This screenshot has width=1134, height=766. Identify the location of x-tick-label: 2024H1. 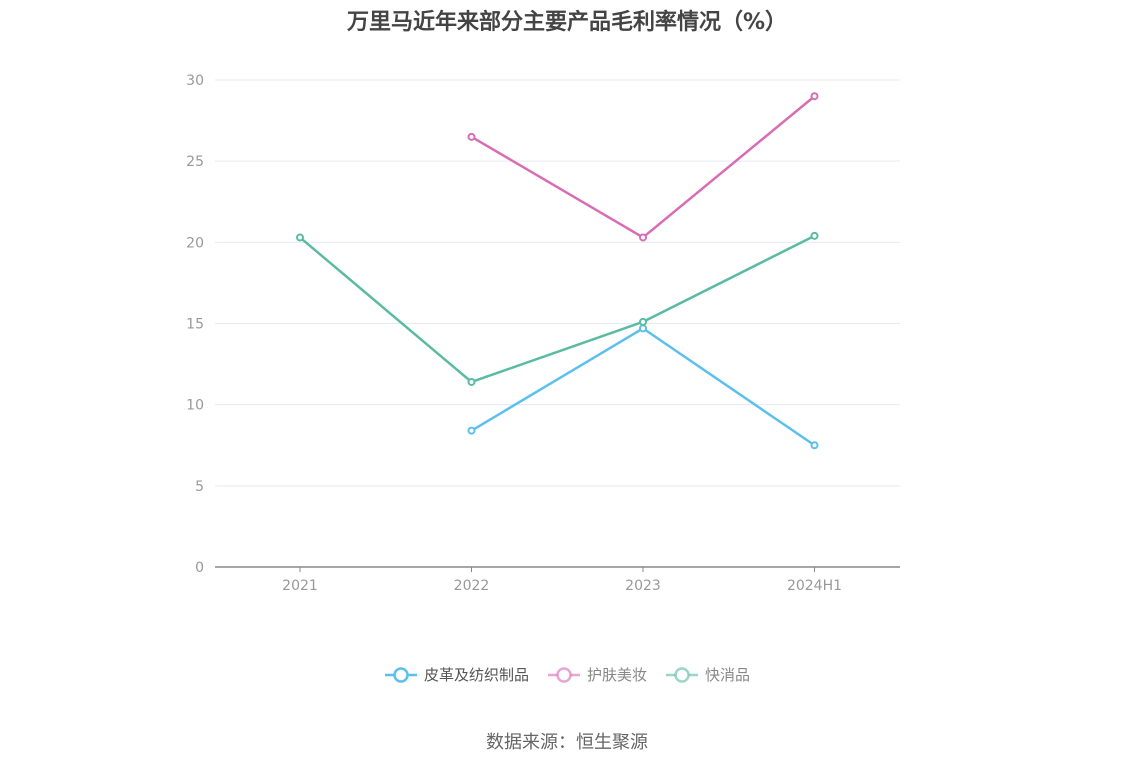
(814, 586).